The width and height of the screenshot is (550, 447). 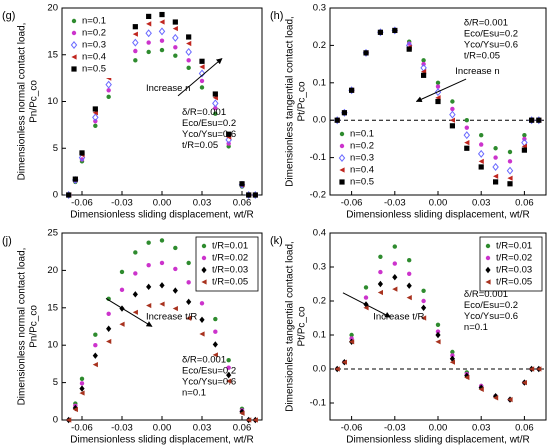 What do you see at coordinates (362, 170) in the screenshot?
I see `legend-label: n=0.4` at bounding box center [362, 170].